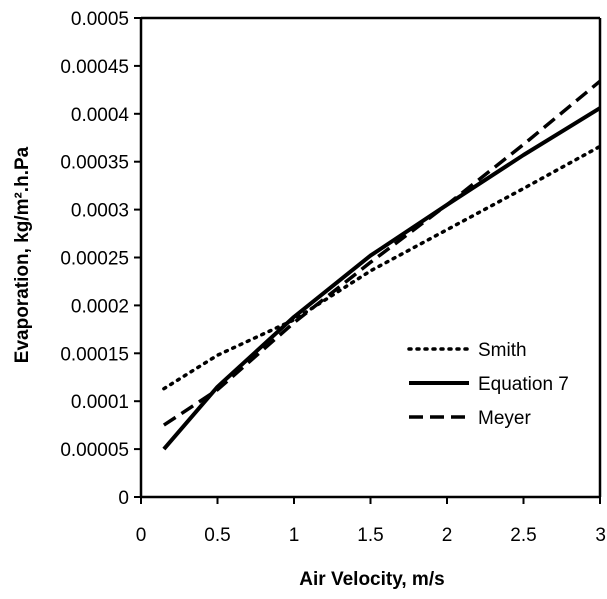  Describe the element at coordinates (371, 579) in the screenshot. I see `x-axis-title: Air Velocity, m/s` at that location.